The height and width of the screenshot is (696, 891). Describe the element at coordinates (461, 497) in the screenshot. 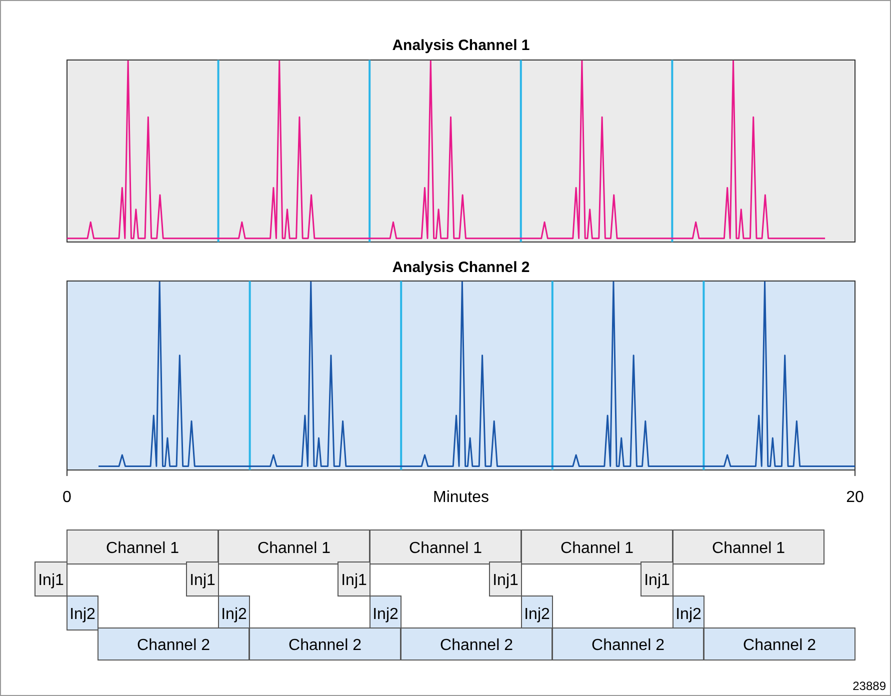

I see `x-axis-title: Minutes` at that location.